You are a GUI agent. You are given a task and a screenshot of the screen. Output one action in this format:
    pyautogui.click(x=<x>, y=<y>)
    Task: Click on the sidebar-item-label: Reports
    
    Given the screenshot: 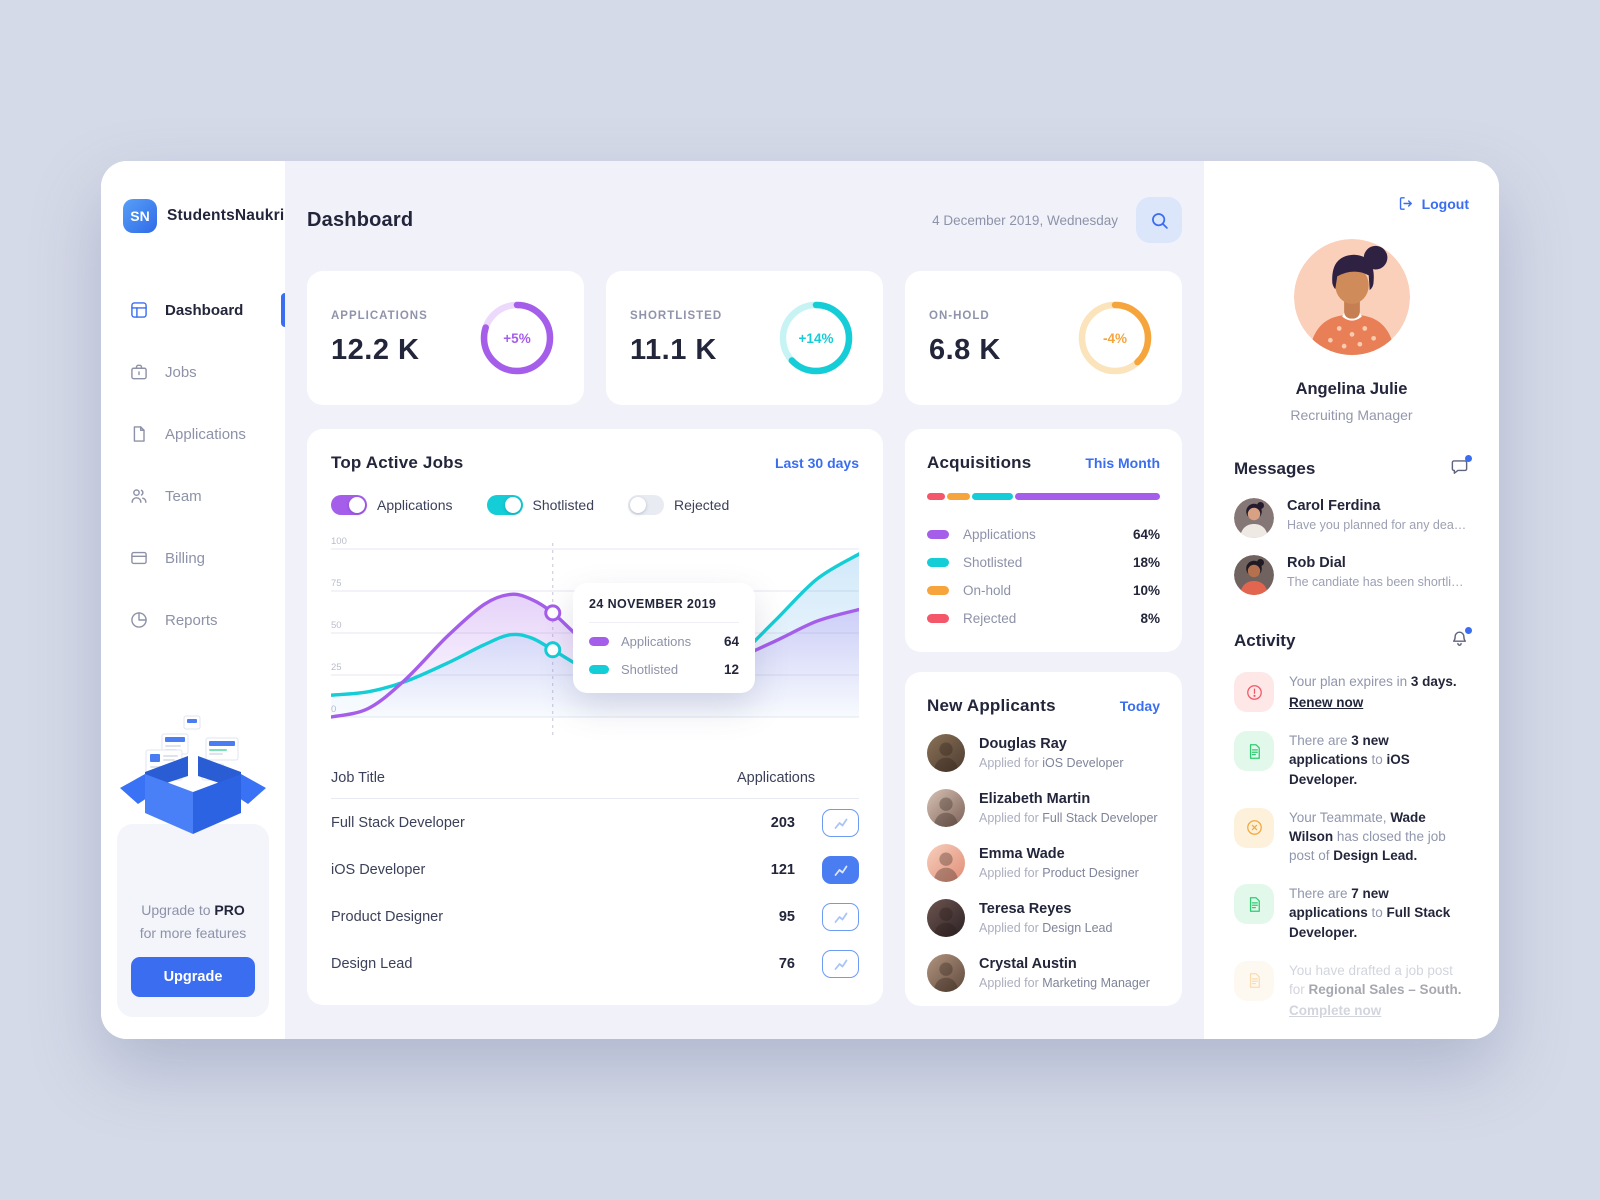 What is the action you would take?
    pyautogui.click(x=191, y=620)
    